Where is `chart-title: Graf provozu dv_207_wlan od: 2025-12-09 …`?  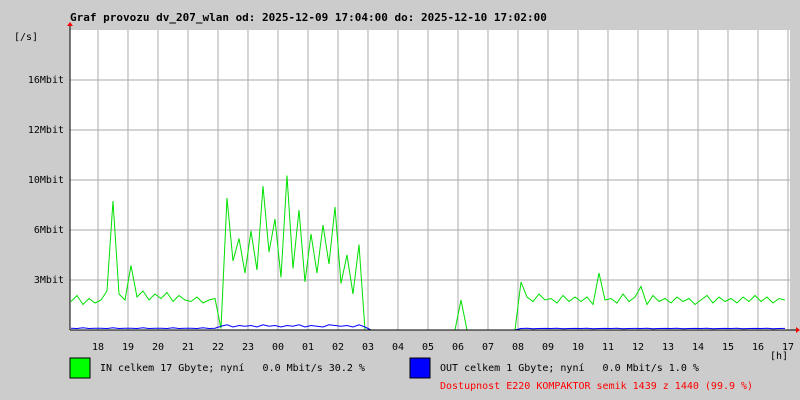 chart-title: Graf provozu dv_207_wlan od: 2025-12-09 … is located at coordinates (308, 17).